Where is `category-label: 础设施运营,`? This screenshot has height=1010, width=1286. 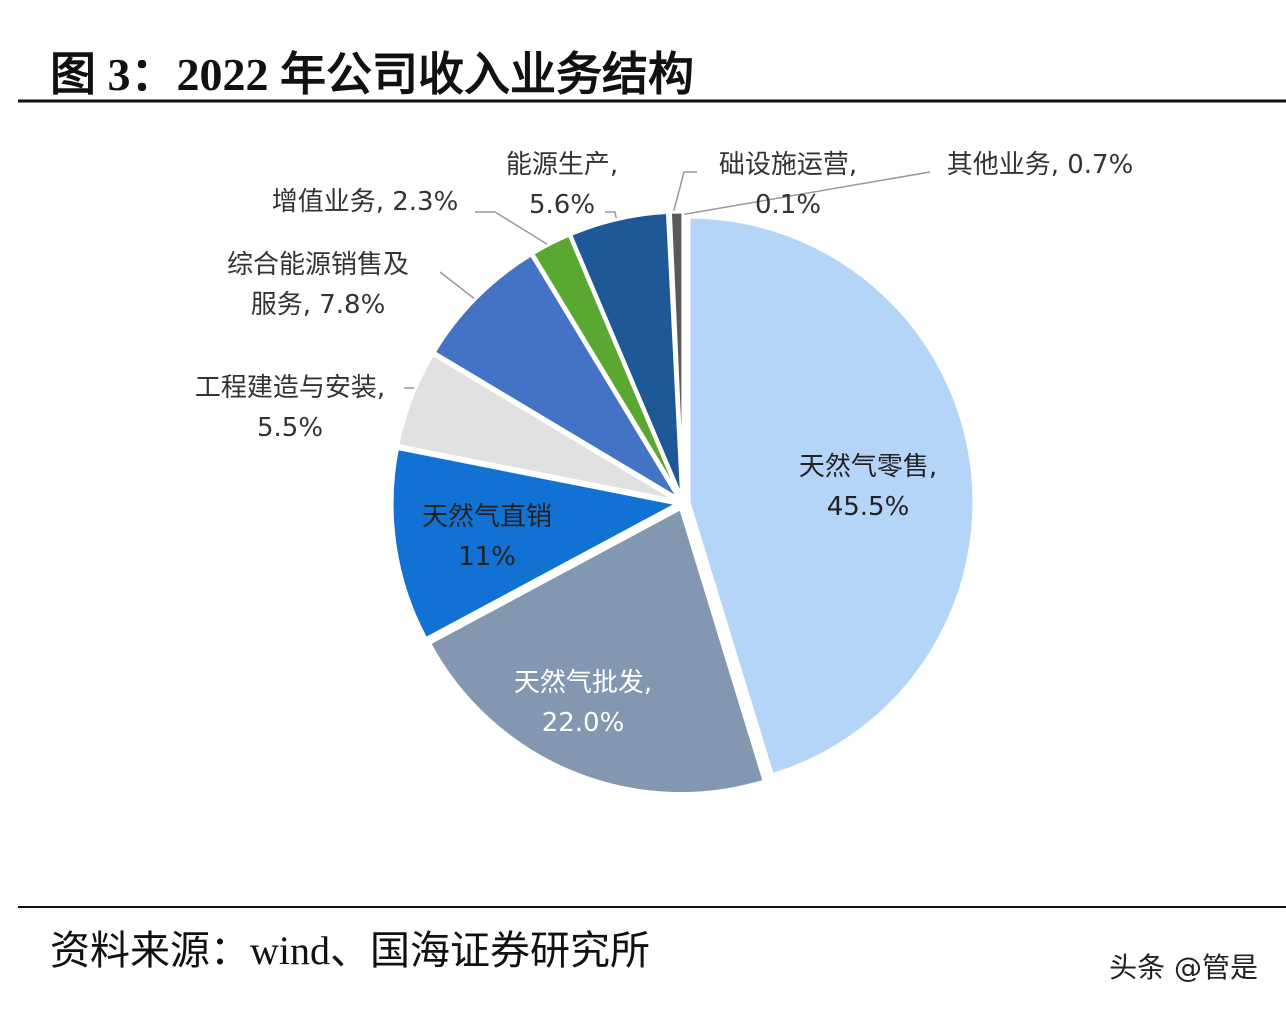
category-label: 础设施运营, is located at coordinates (788, 165).